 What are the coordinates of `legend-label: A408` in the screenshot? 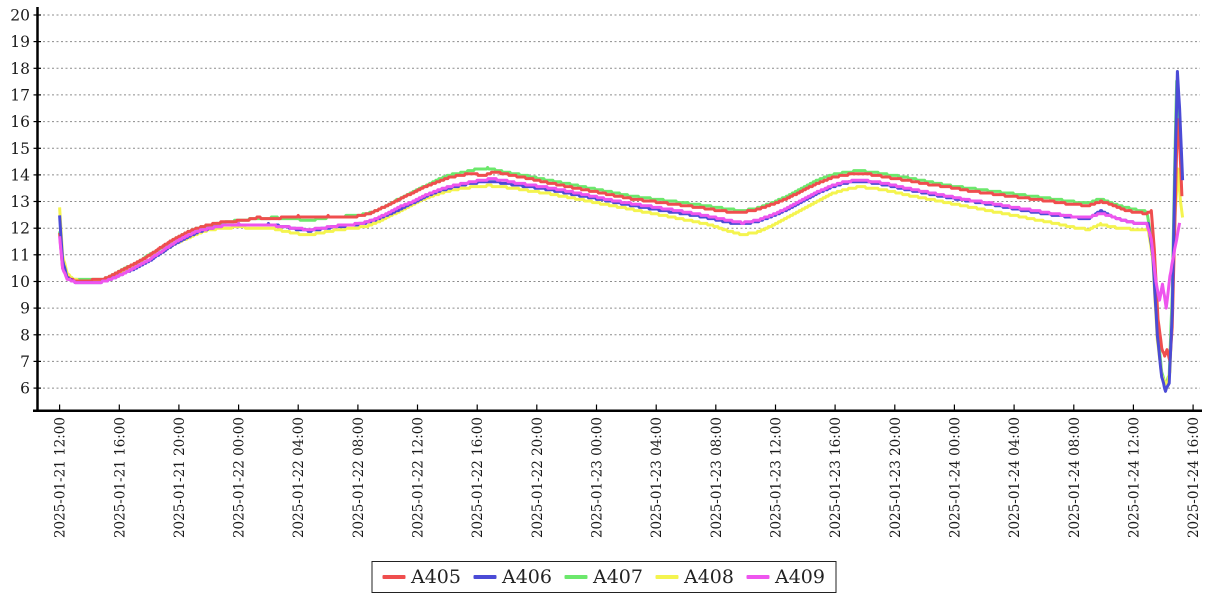 It's located at (709, 577).